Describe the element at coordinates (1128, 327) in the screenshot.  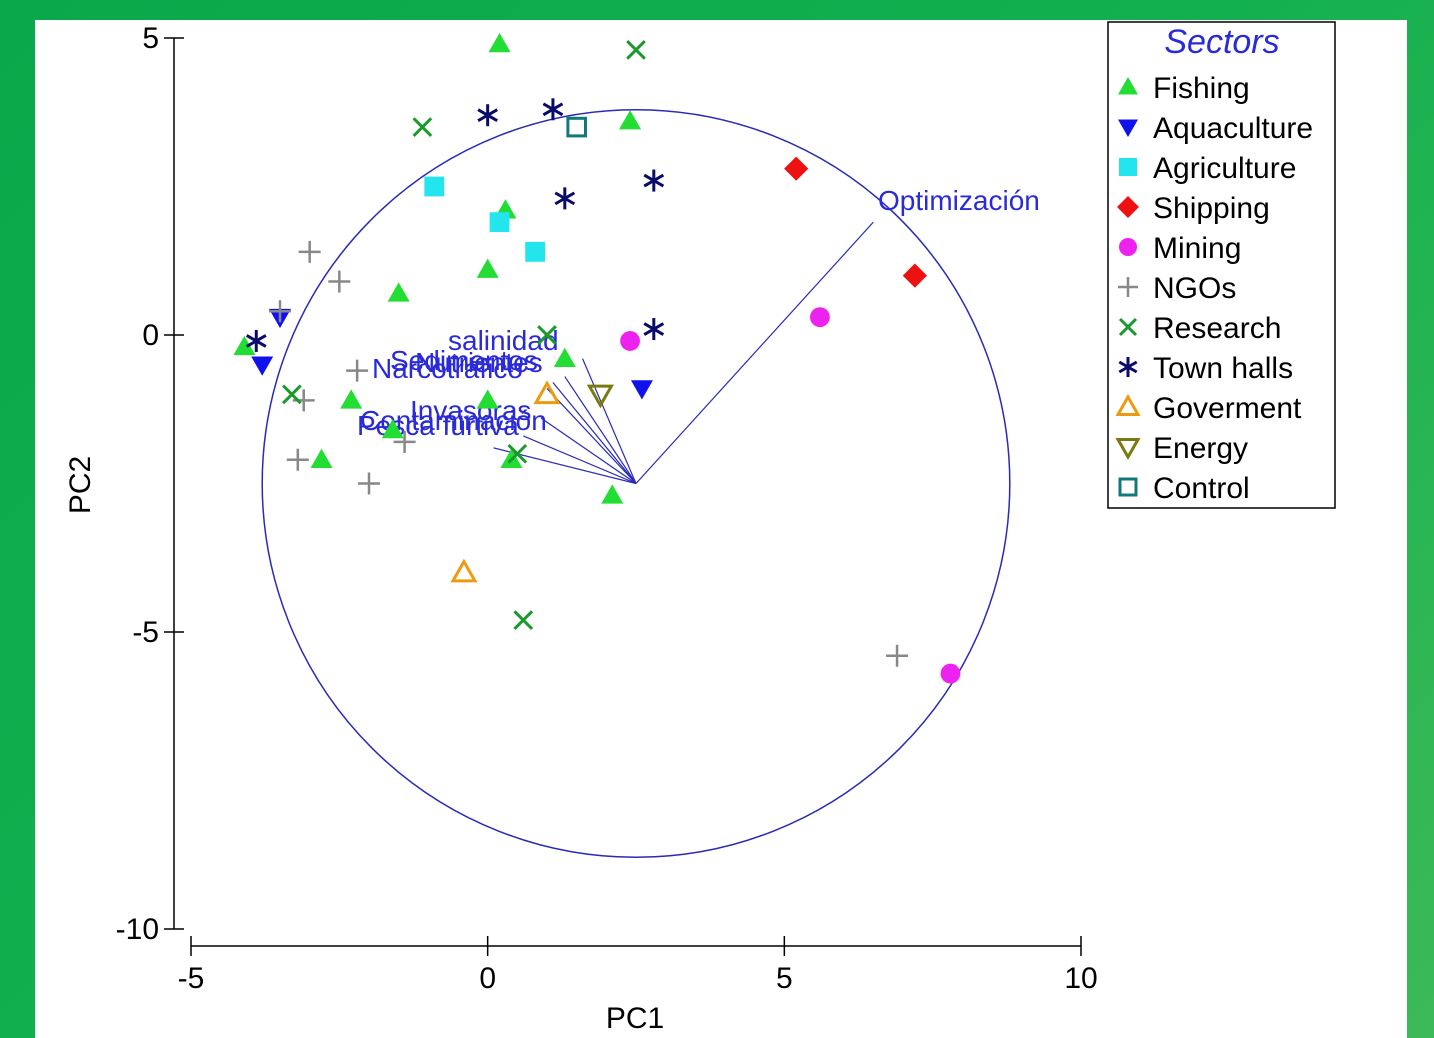
I see `legend-marker-research` at that location.